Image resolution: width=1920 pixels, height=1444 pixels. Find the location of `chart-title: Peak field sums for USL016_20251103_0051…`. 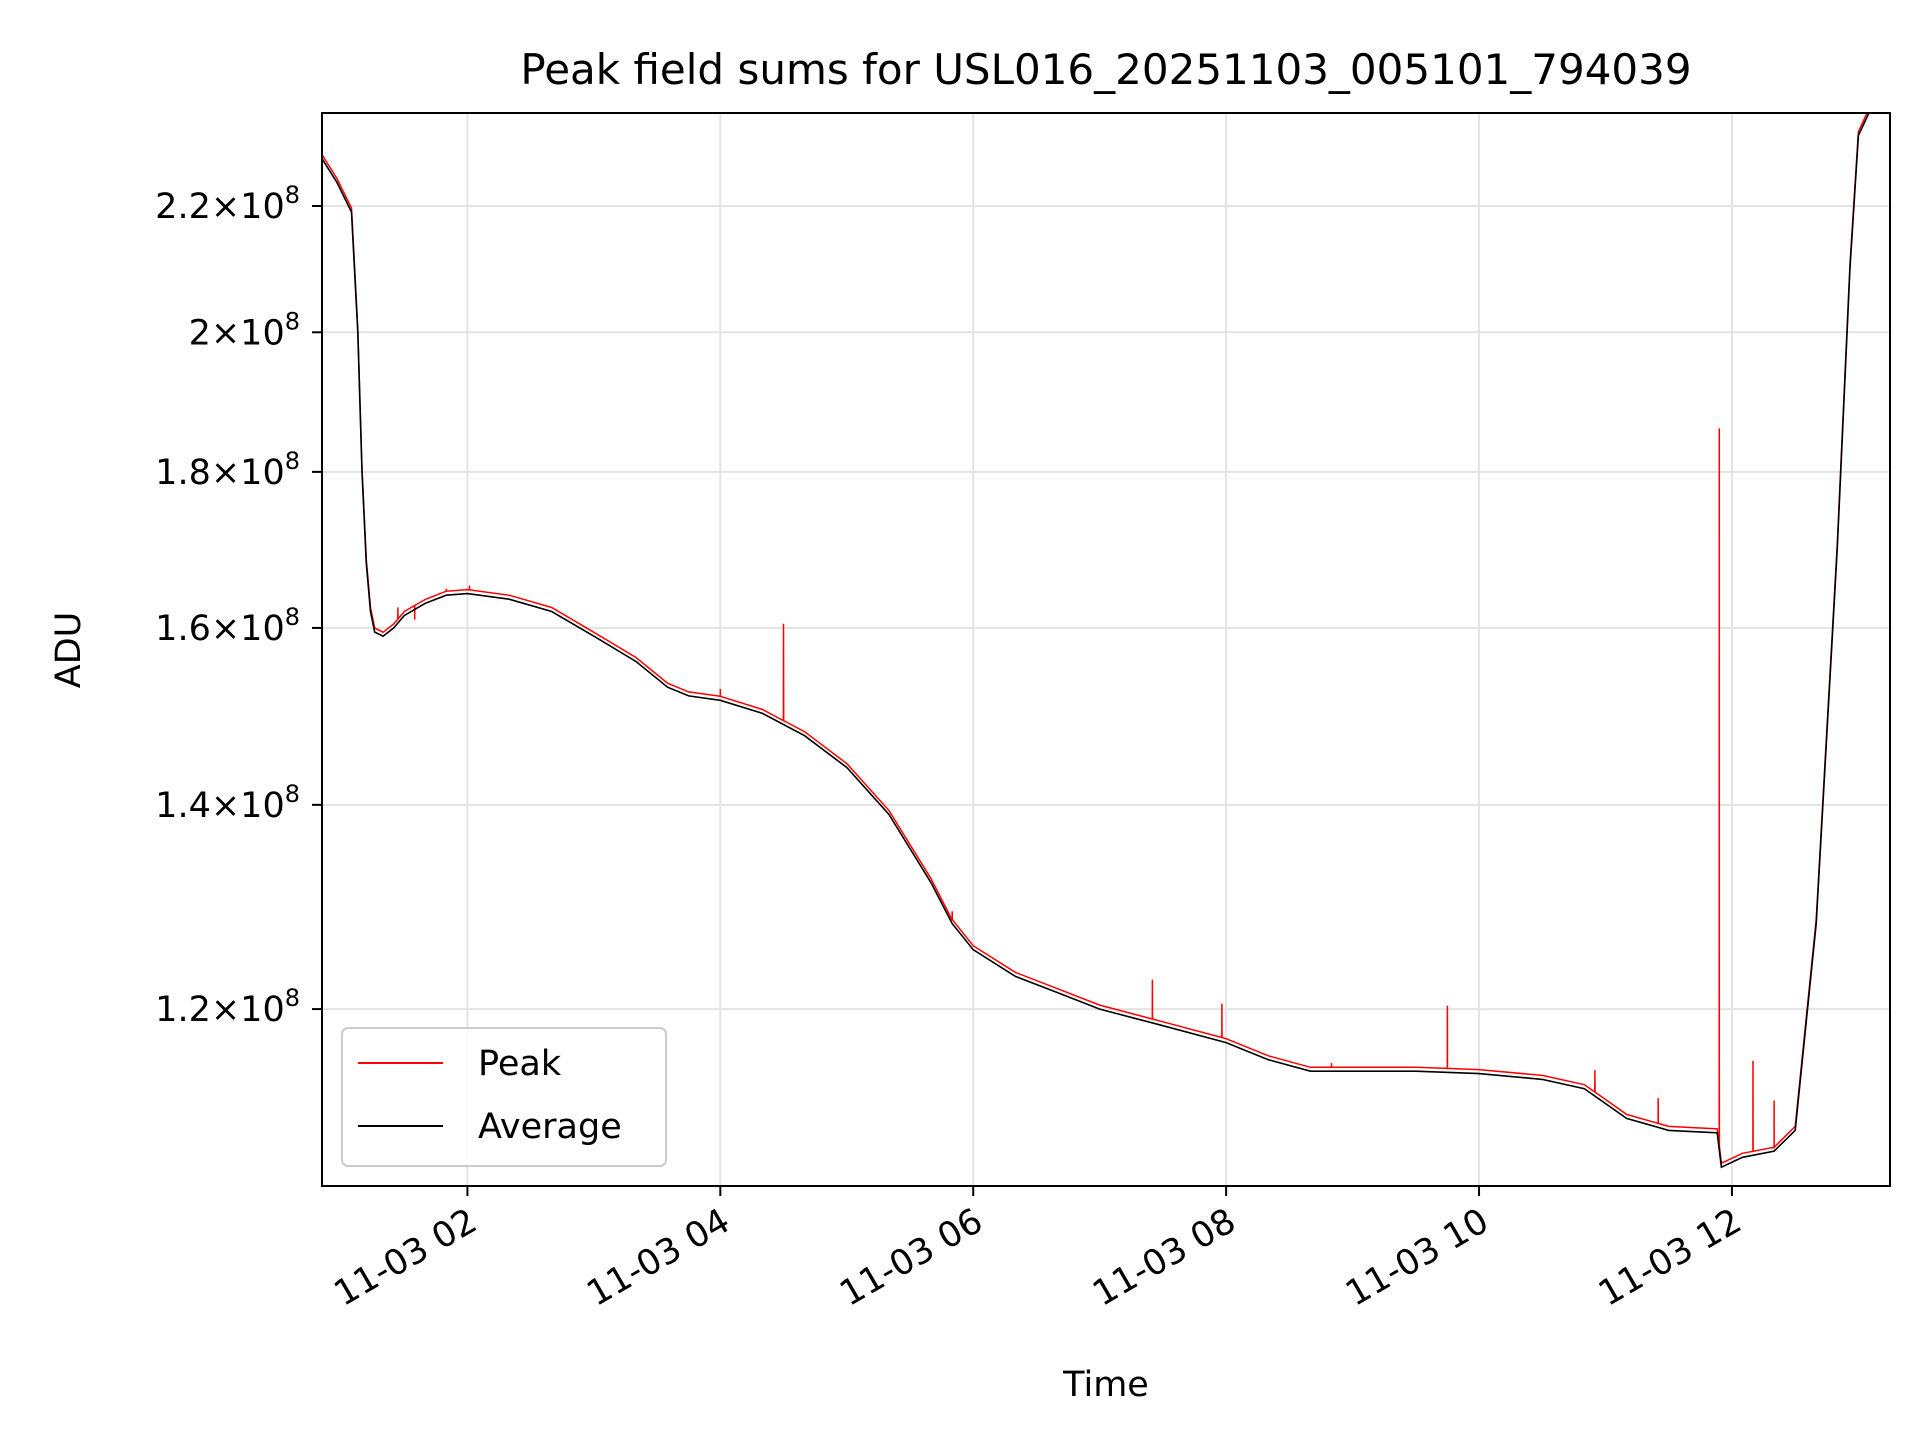

chart-title: Peak field sums for USL016_20251103_0051… is located at coordinates (1105, 69).